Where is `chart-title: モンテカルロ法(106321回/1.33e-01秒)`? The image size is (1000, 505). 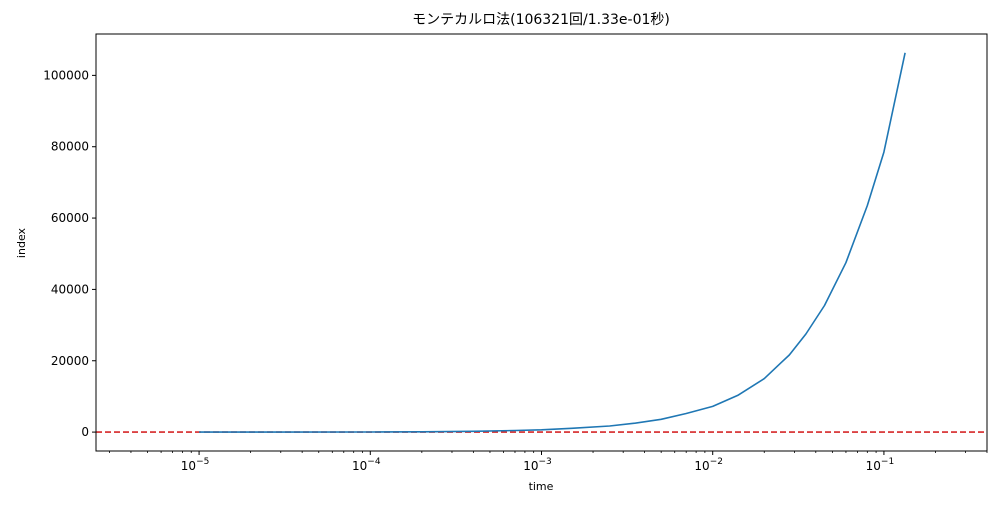
chart-title: モンテカルロ法(106321回/1.33e-01秒) is located at coordinates (541, 20).